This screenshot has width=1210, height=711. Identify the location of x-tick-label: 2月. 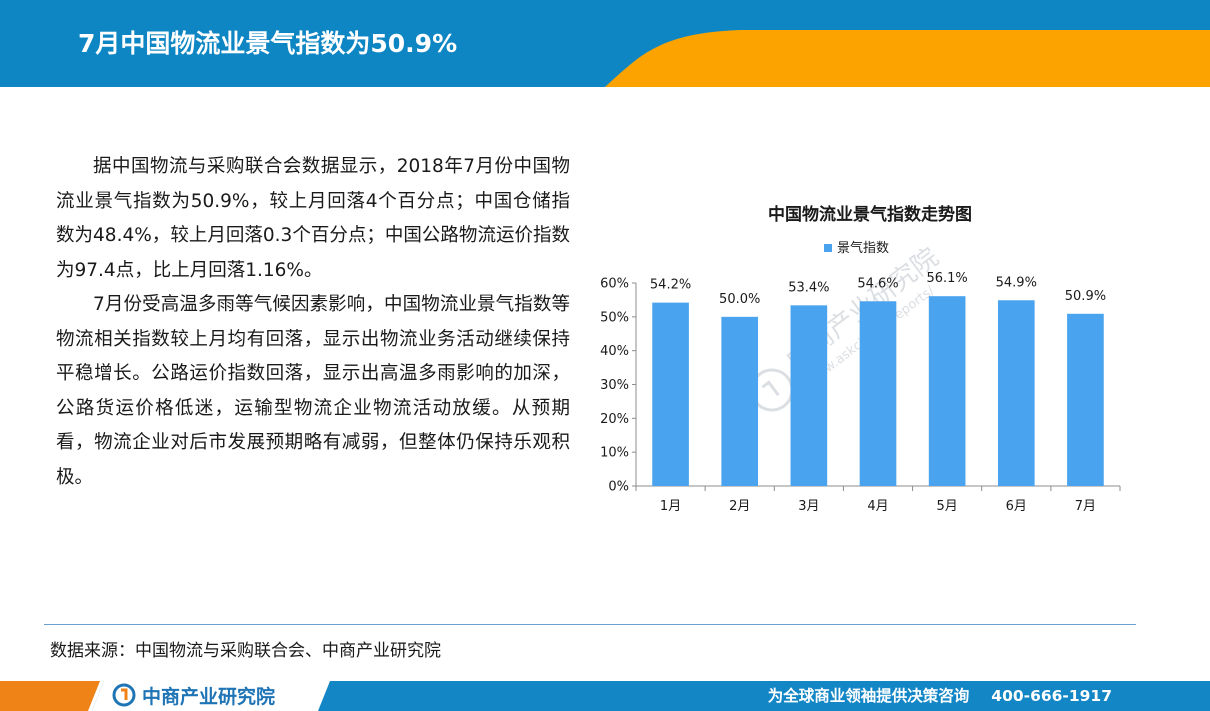
(739, 506).